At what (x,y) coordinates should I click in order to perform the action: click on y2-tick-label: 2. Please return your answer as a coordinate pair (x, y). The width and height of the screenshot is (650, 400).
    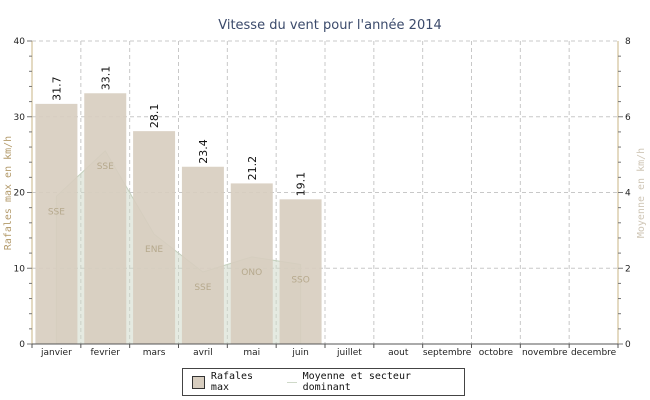
    Looking at the image, I should click on (628, 269).